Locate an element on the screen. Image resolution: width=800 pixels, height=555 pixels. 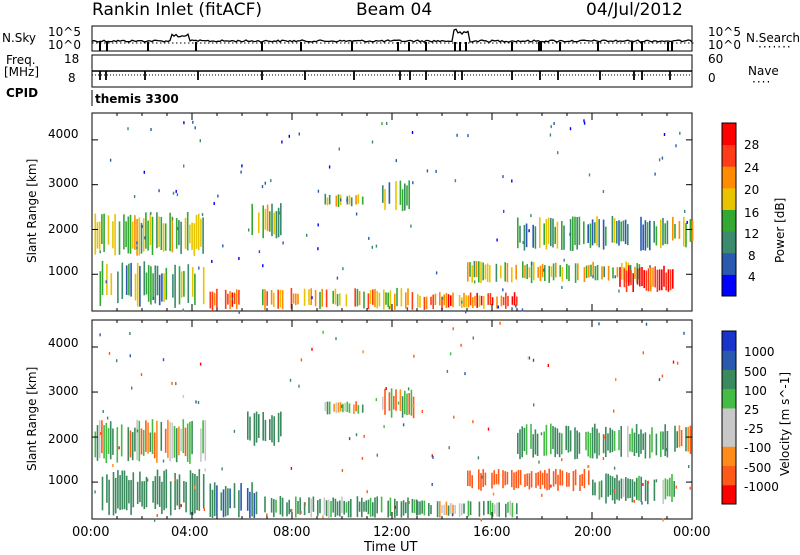
cpid-program: themis 3300 is located at coordinates (137, 99).